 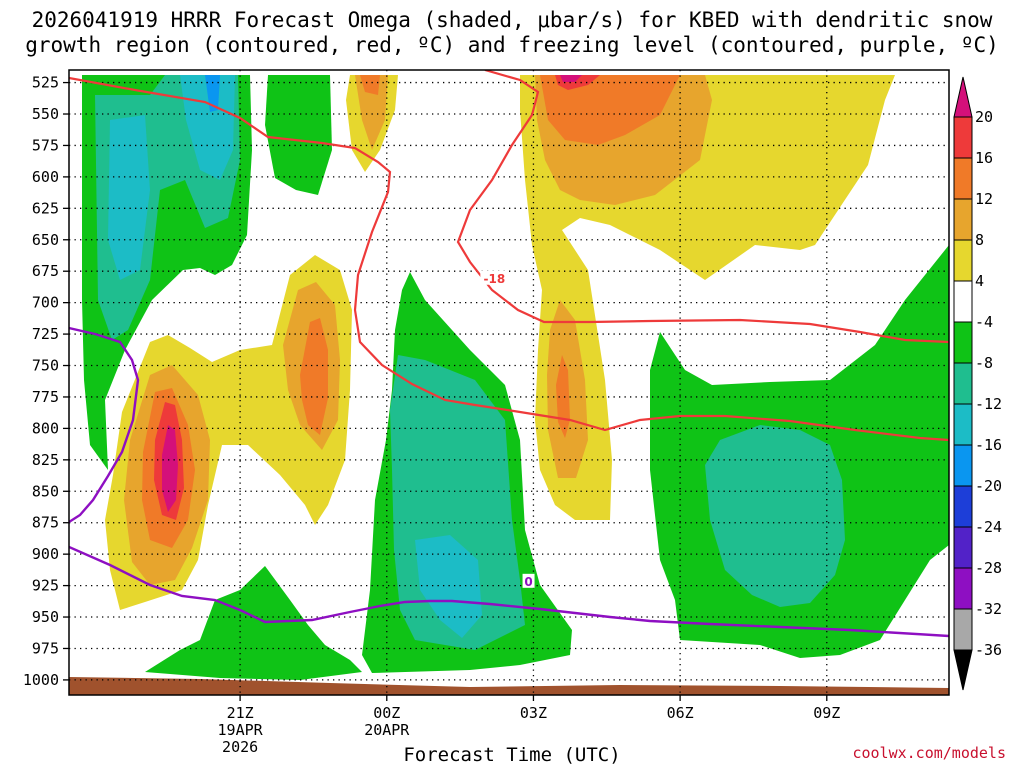 What do you see at coordinates (387, 730) in the screenshot?
I see `x-tick-sublabel: 20APR` at bounding box center [387, 730].